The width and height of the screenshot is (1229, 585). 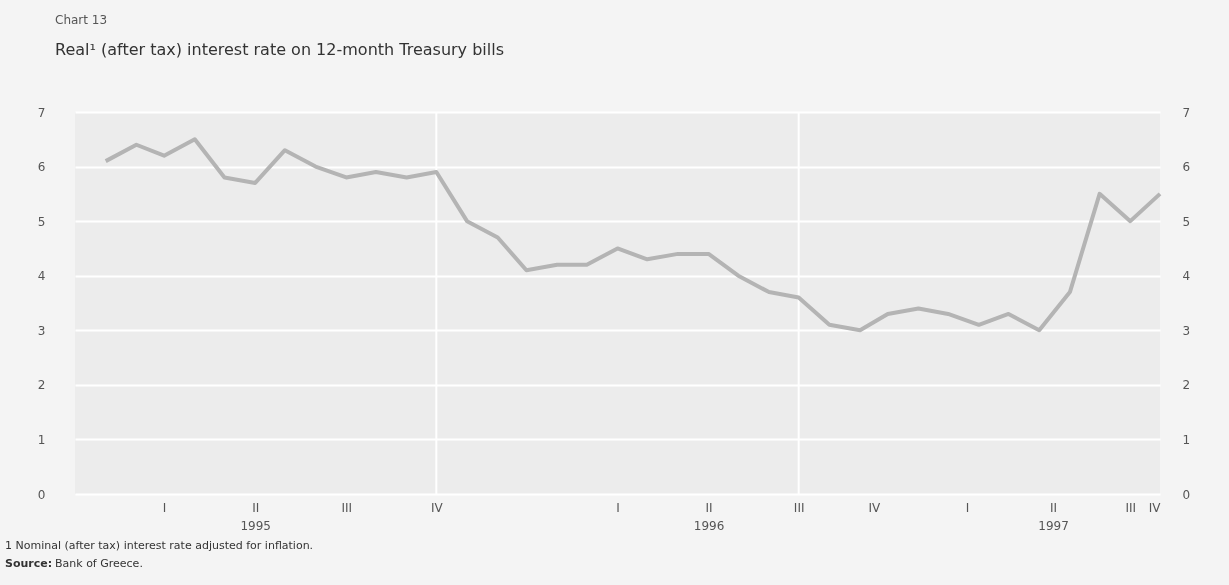 What do you see at coordinates (1053, 516) in the screenshot?
I see `x-tick-label: II 1997` at bounding box center [1053, 516].